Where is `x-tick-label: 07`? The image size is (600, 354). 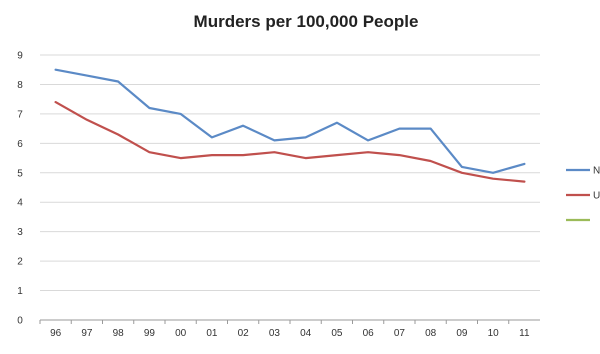 x-tick-label: 07 is located at coordinates (400, 333).